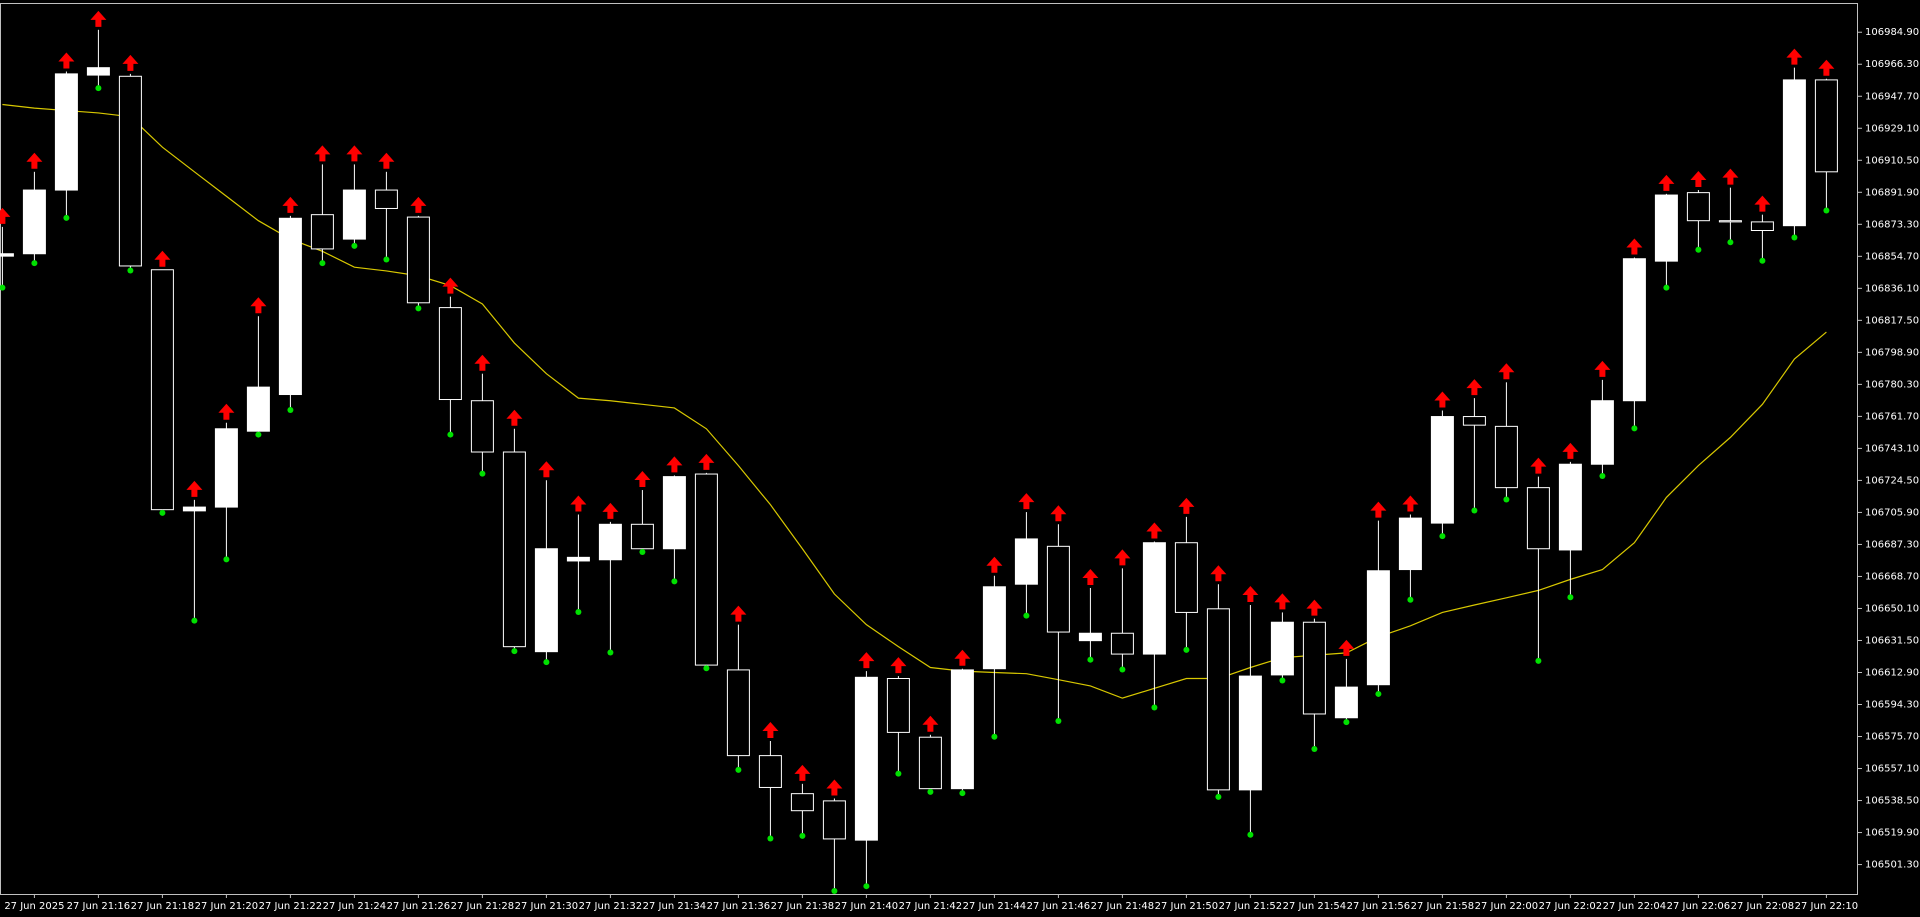 The width and height of the screenshot is (1920, 917). Describe the element at coordinates (1892, 96) in the screenshot. I see `y-tick-label: 106947.70` at that location.